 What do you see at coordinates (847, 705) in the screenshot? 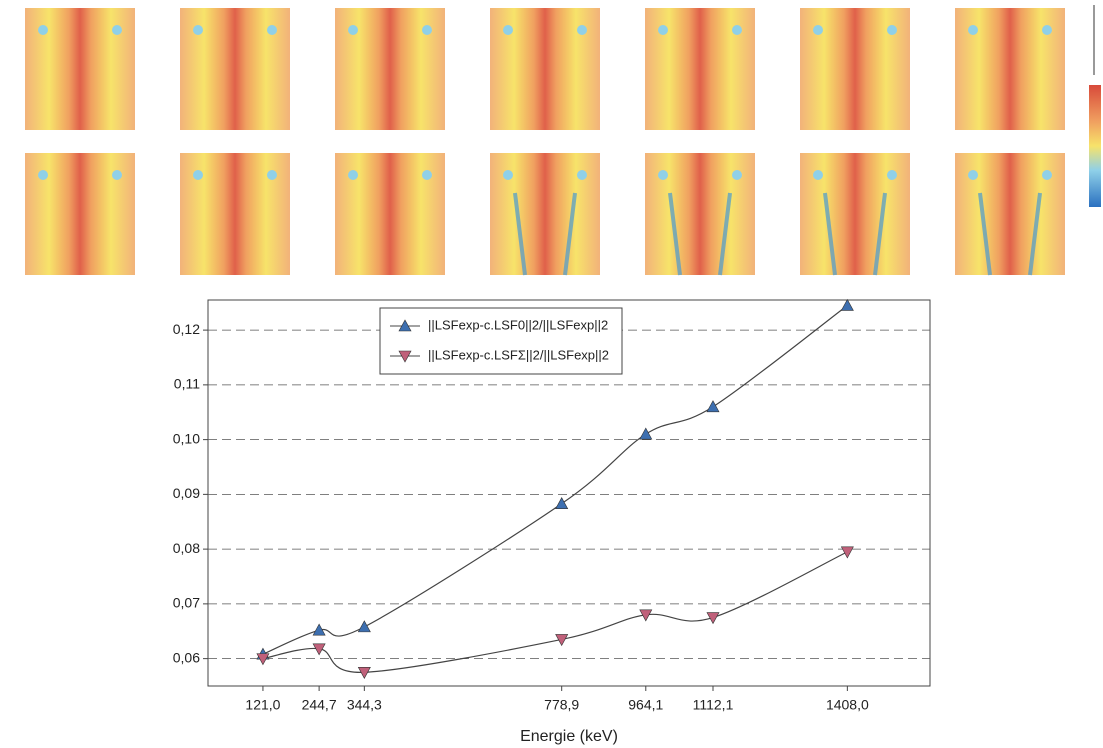
I see `x-tick-label: 1408,0` at bounding box center [847, 705].